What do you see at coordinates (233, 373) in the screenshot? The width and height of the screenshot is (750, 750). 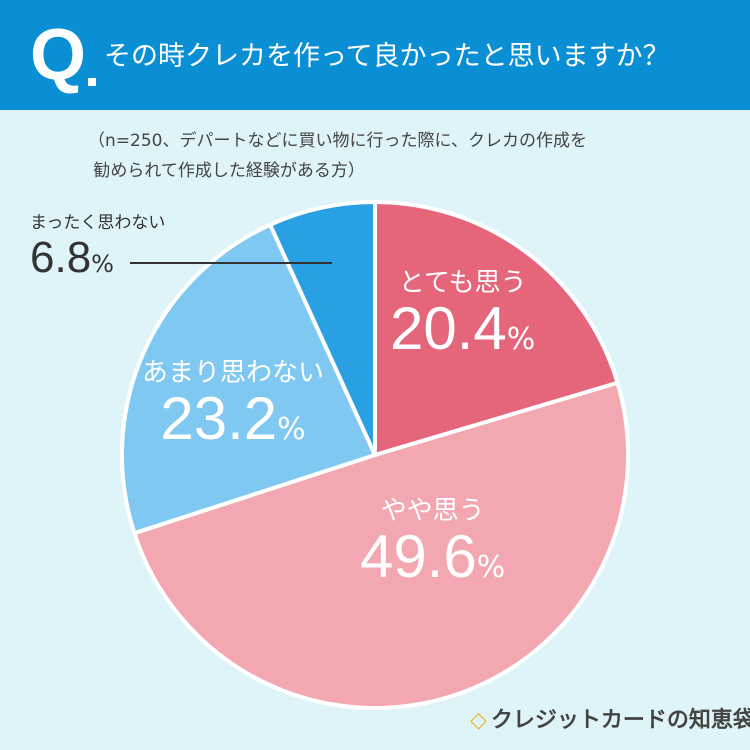 I see `category-label: あまり思わない` at bounding box center [233, 373].